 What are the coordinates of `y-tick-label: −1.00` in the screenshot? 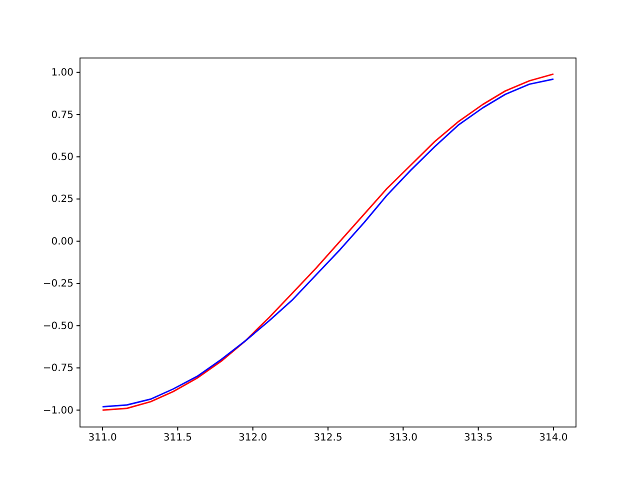 It's located at (58, 410).